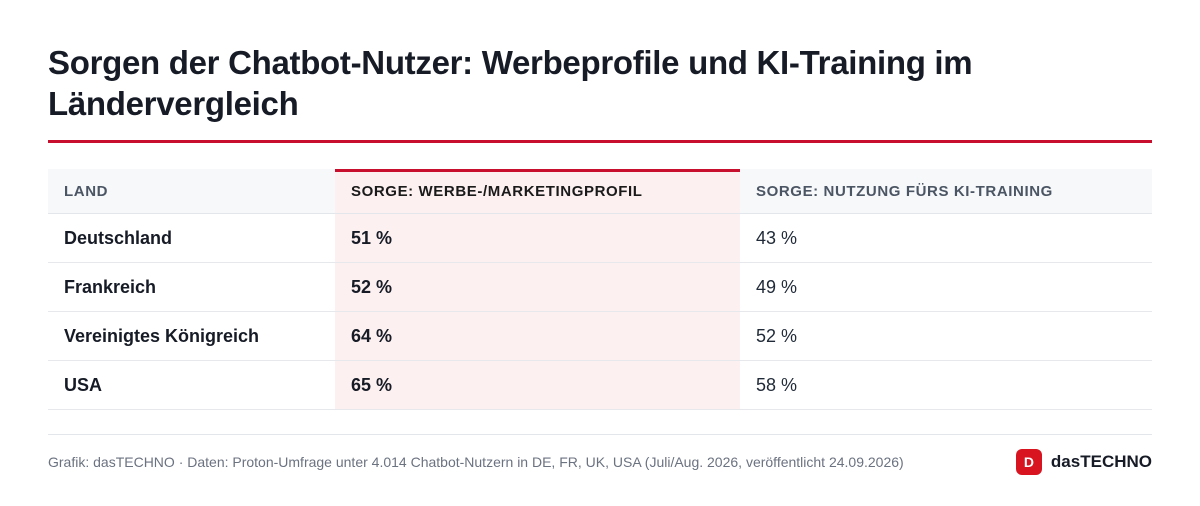  I want to click on brand-d-icon: D, so click(1028, 462).